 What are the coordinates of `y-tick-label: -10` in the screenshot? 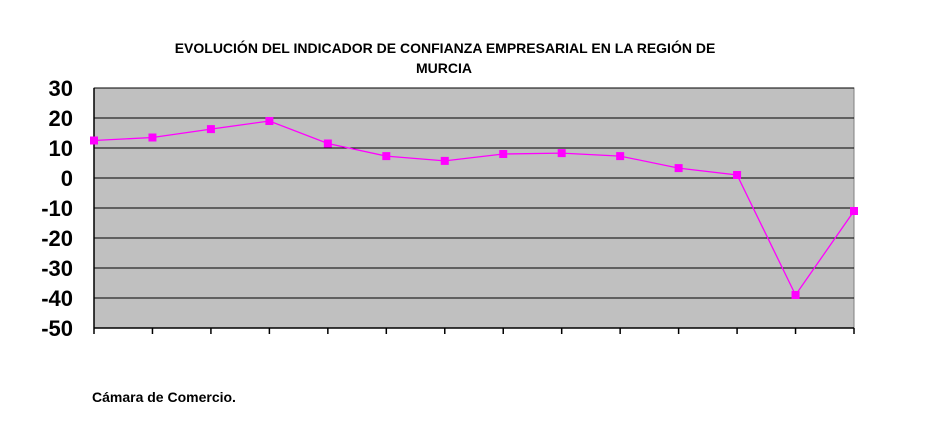 It's located at (57, 208).